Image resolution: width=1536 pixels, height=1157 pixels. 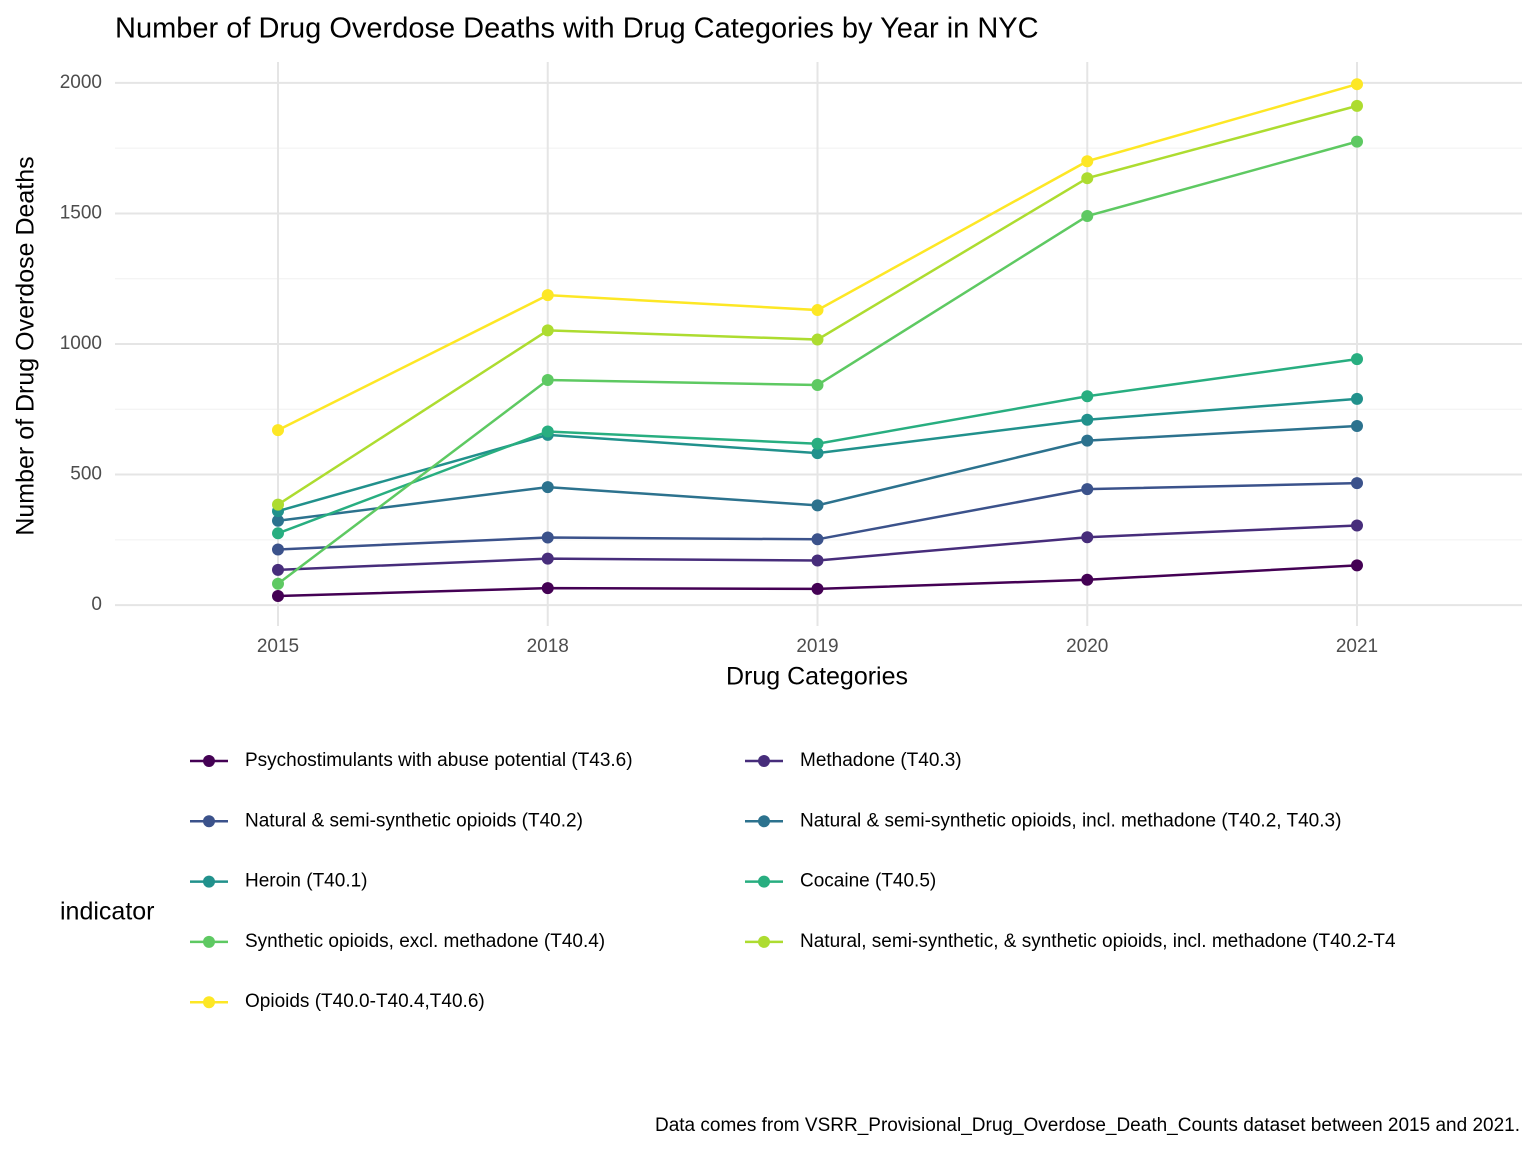 I want to click on y-tick-label: 1000, so click(x=81, y=343).